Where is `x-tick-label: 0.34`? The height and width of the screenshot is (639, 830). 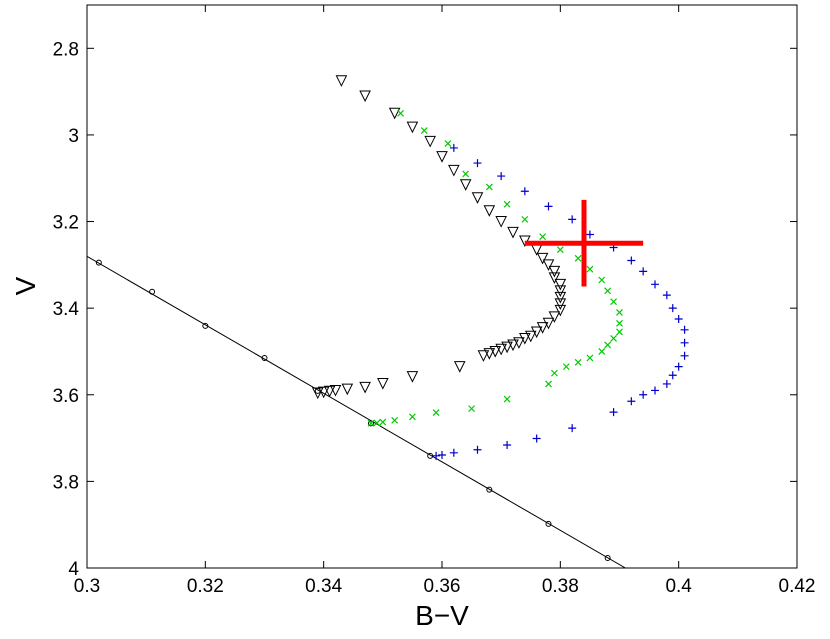
x-tick-label: 0.34 is located at coordinates (323, 586).